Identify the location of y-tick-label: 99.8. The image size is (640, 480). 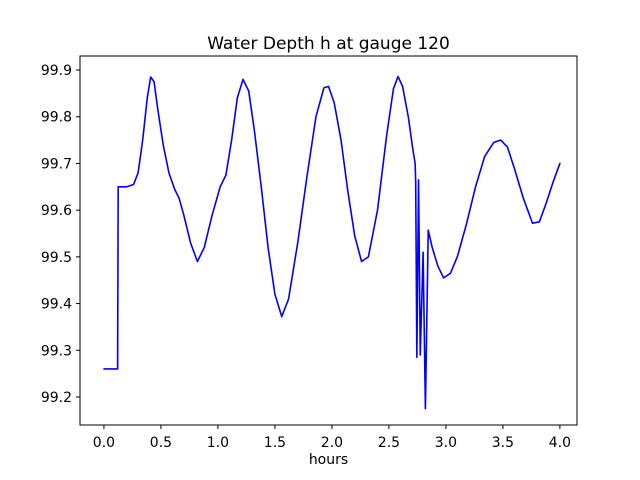
(56, 118).